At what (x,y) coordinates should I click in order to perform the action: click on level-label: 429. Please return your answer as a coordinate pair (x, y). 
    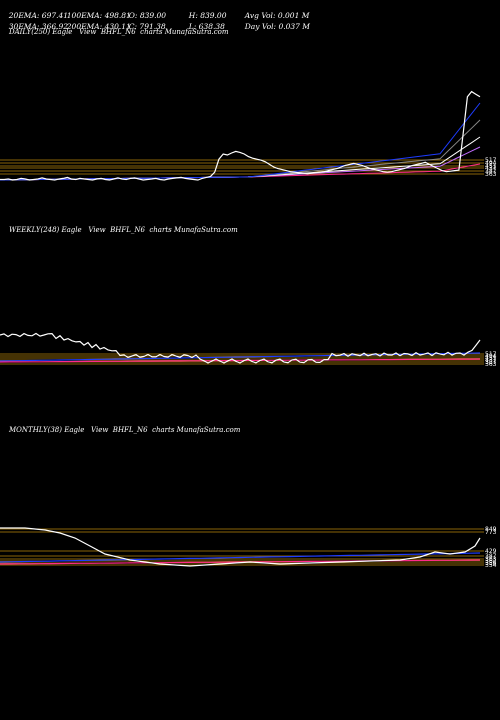
    Looking at the image, I should click on (491, 551).